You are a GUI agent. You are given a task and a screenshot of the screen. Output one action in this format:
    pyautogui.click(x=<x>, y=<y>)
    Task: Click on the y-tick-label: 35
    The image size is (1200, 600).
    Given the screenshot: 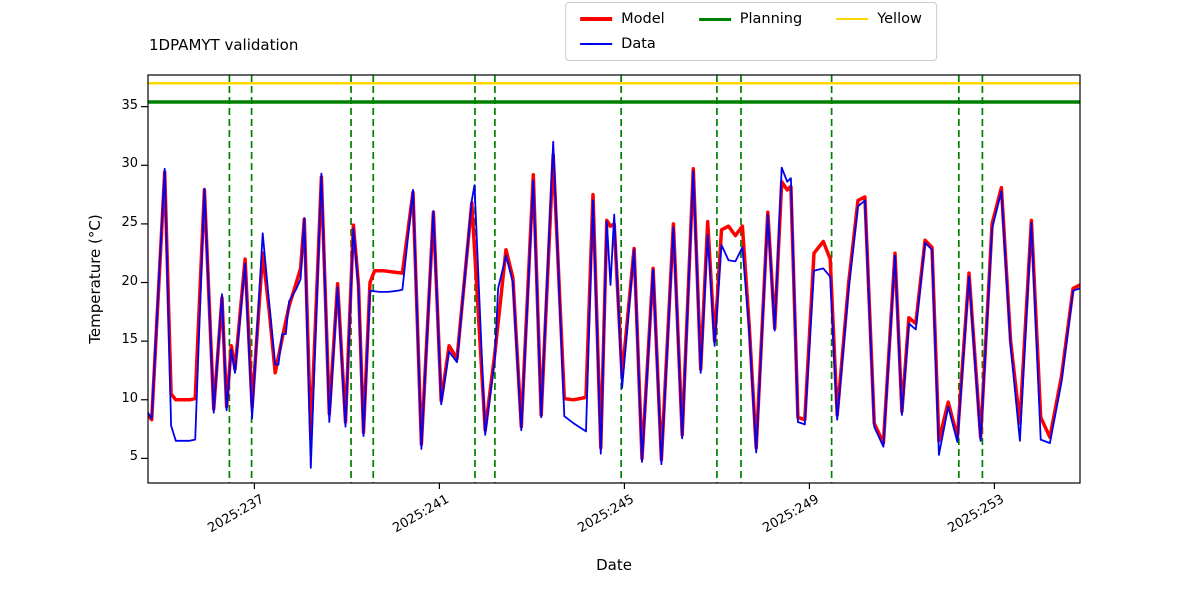 What is the action you would take?
    pyautogui.click(x=129, y=105)
    